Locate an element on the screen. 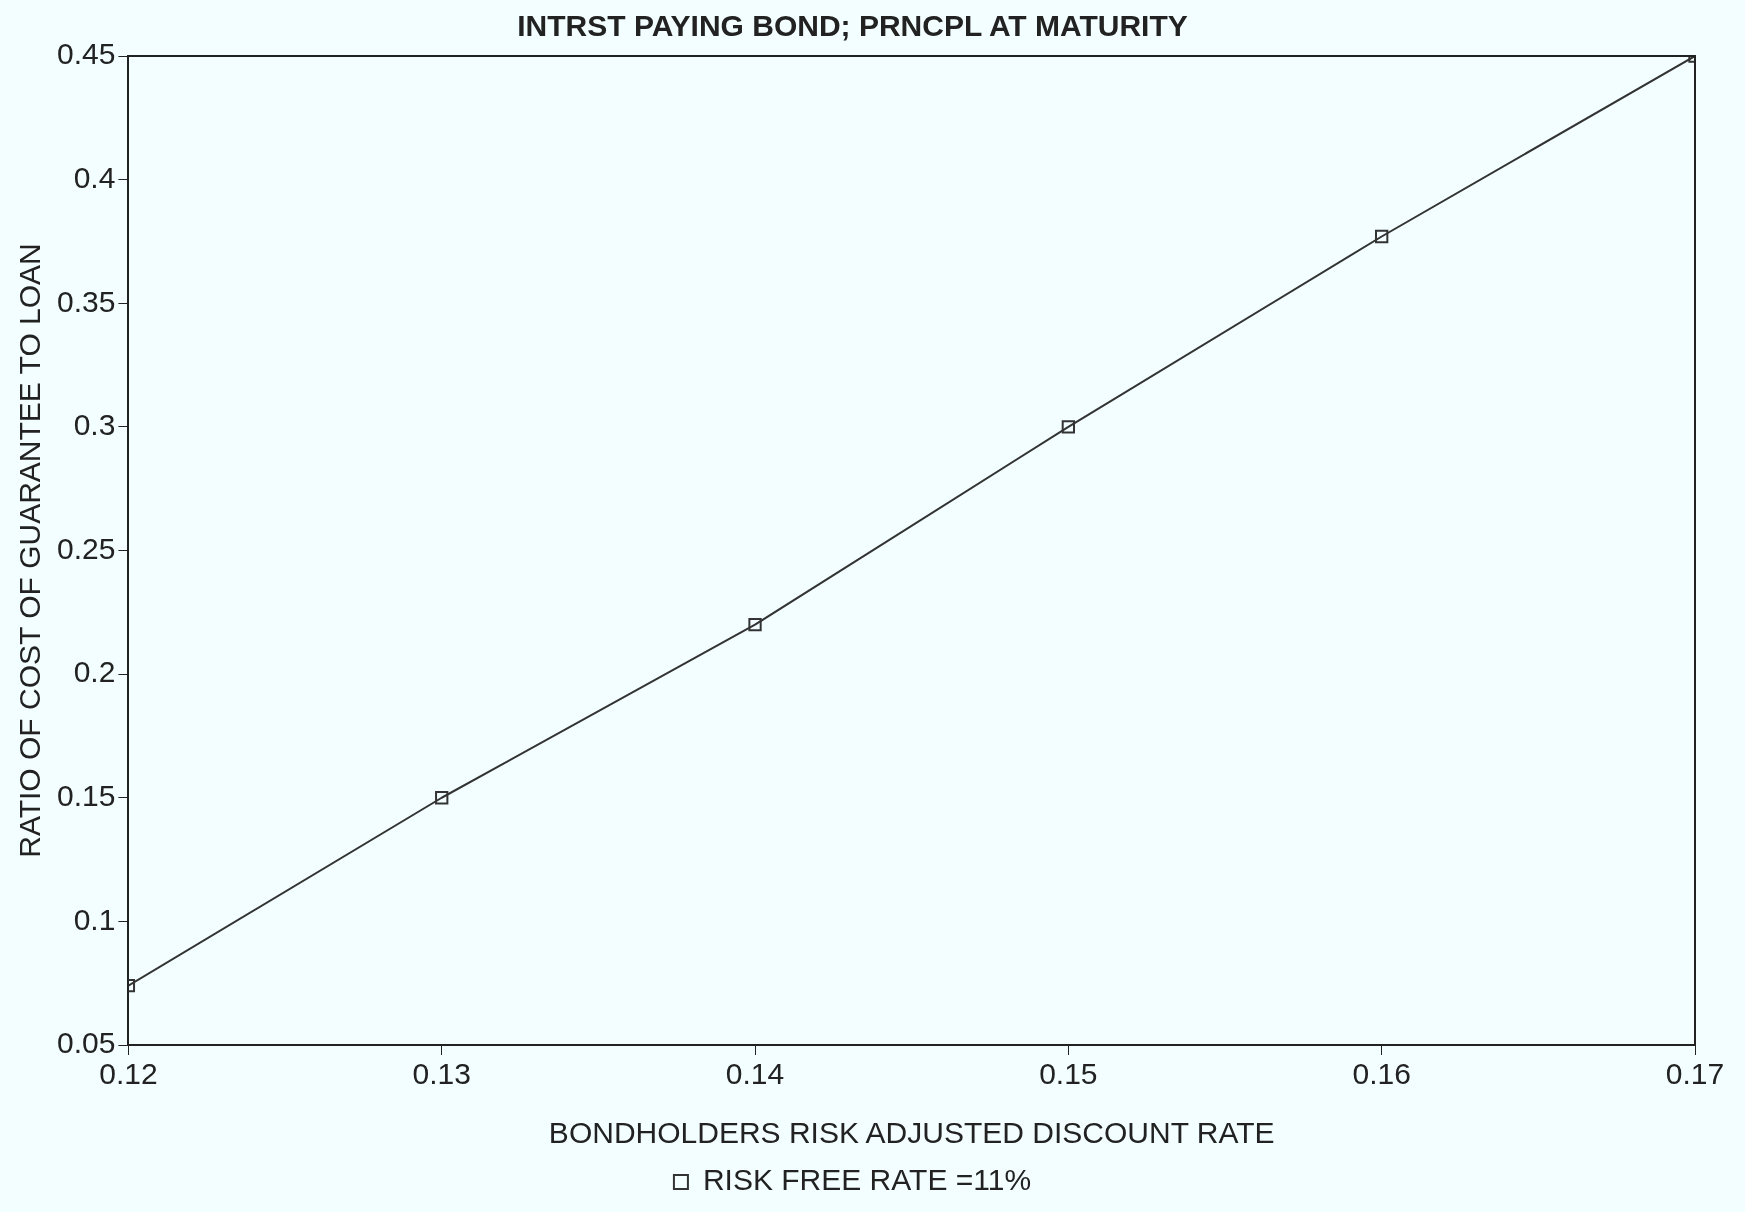 This screenshot has height=1212, width=1745. x-tick-label: 0.14 is located at coordinates (755, 1074).